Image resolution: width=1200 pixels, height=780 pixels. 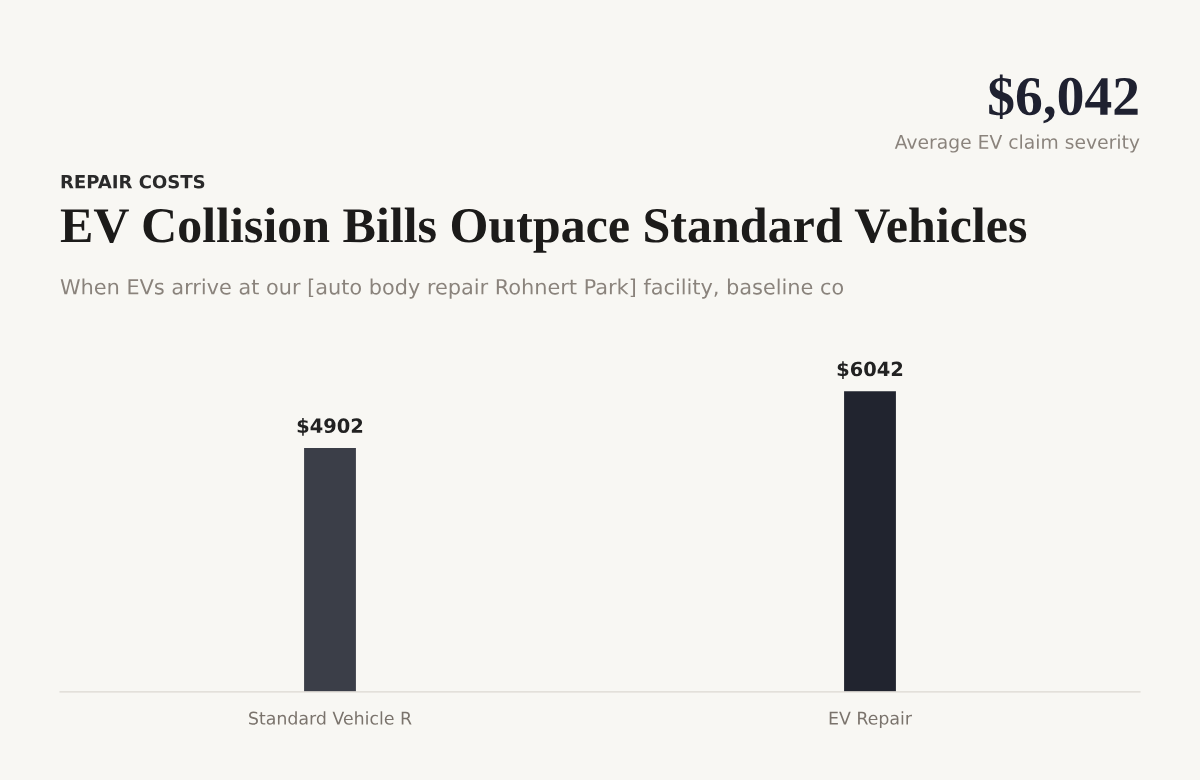 What do you see at coordinates (452, 288) in the screenshot?
I see `chart-subtitle: When EVs arrive at our [auto body repair Rohnert Park] facility, baseline co` at bounding box center [452, 288].